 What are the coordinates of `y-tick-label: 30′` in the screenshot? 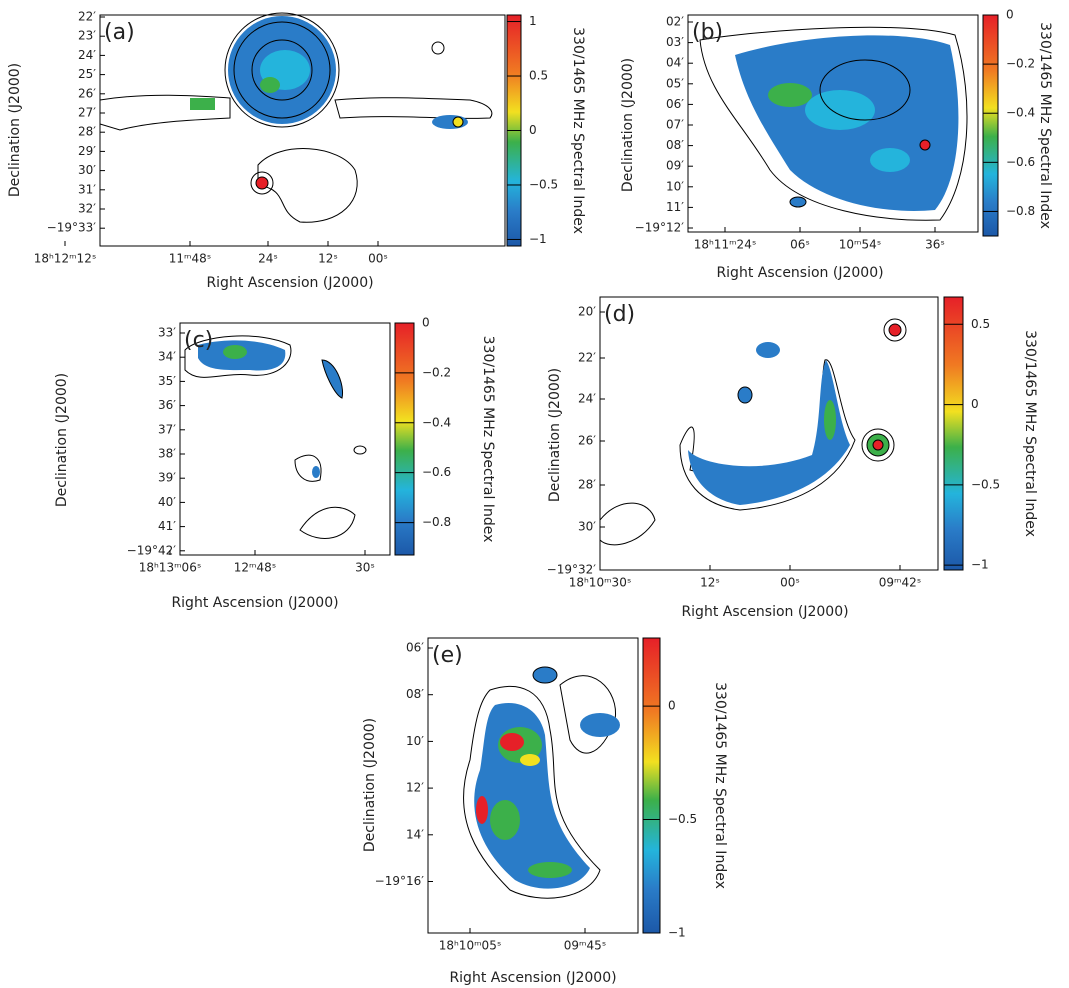 It's located at (587, 527).